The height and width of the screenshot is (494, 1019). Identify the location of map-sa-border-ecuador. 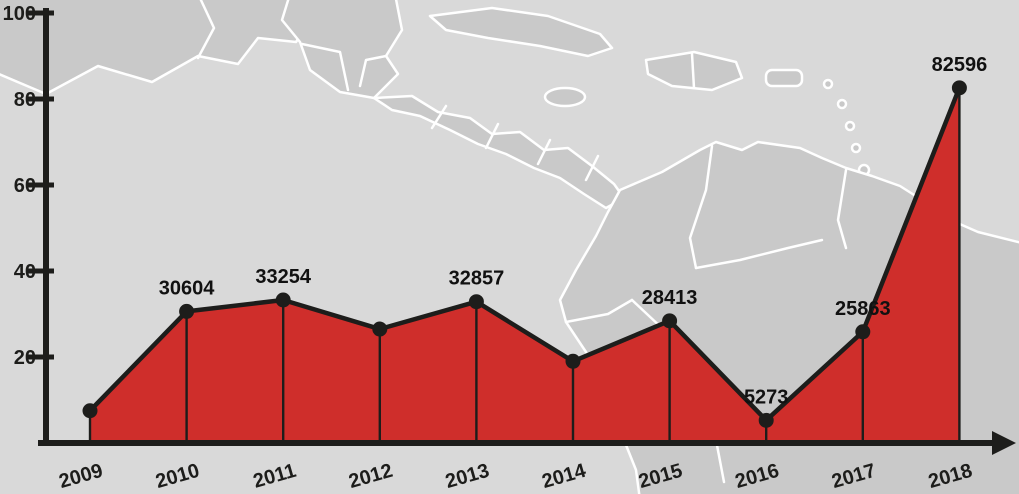
(599, 311).